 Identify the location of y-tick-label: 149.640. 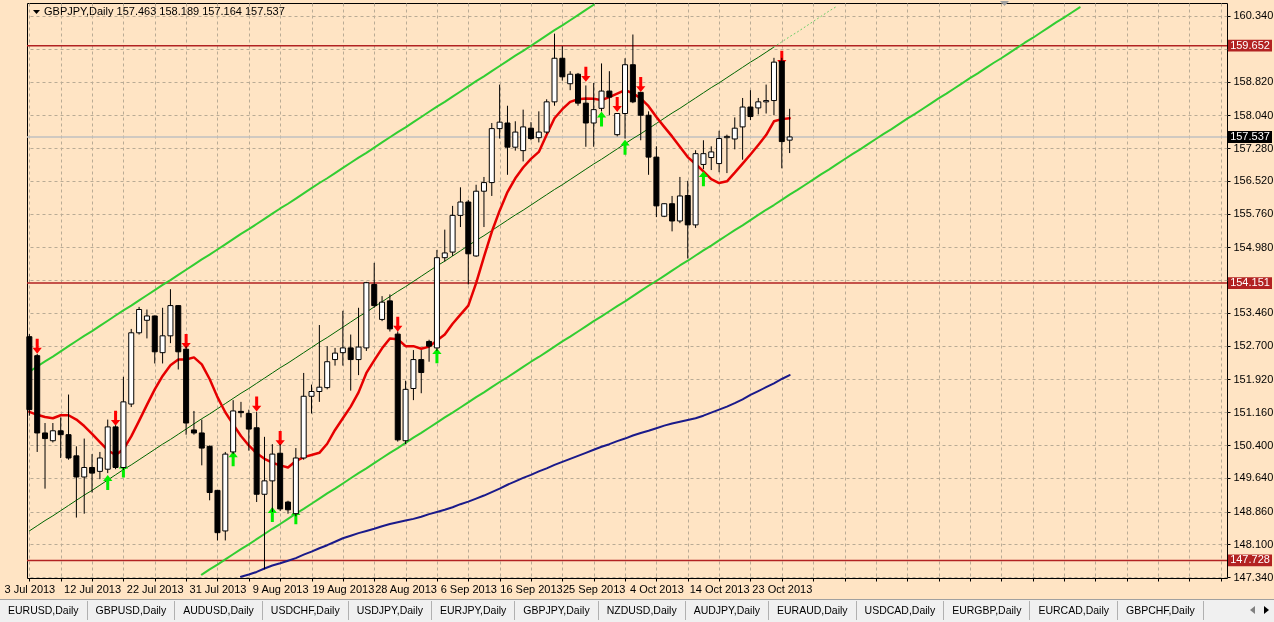
(1253, 477).